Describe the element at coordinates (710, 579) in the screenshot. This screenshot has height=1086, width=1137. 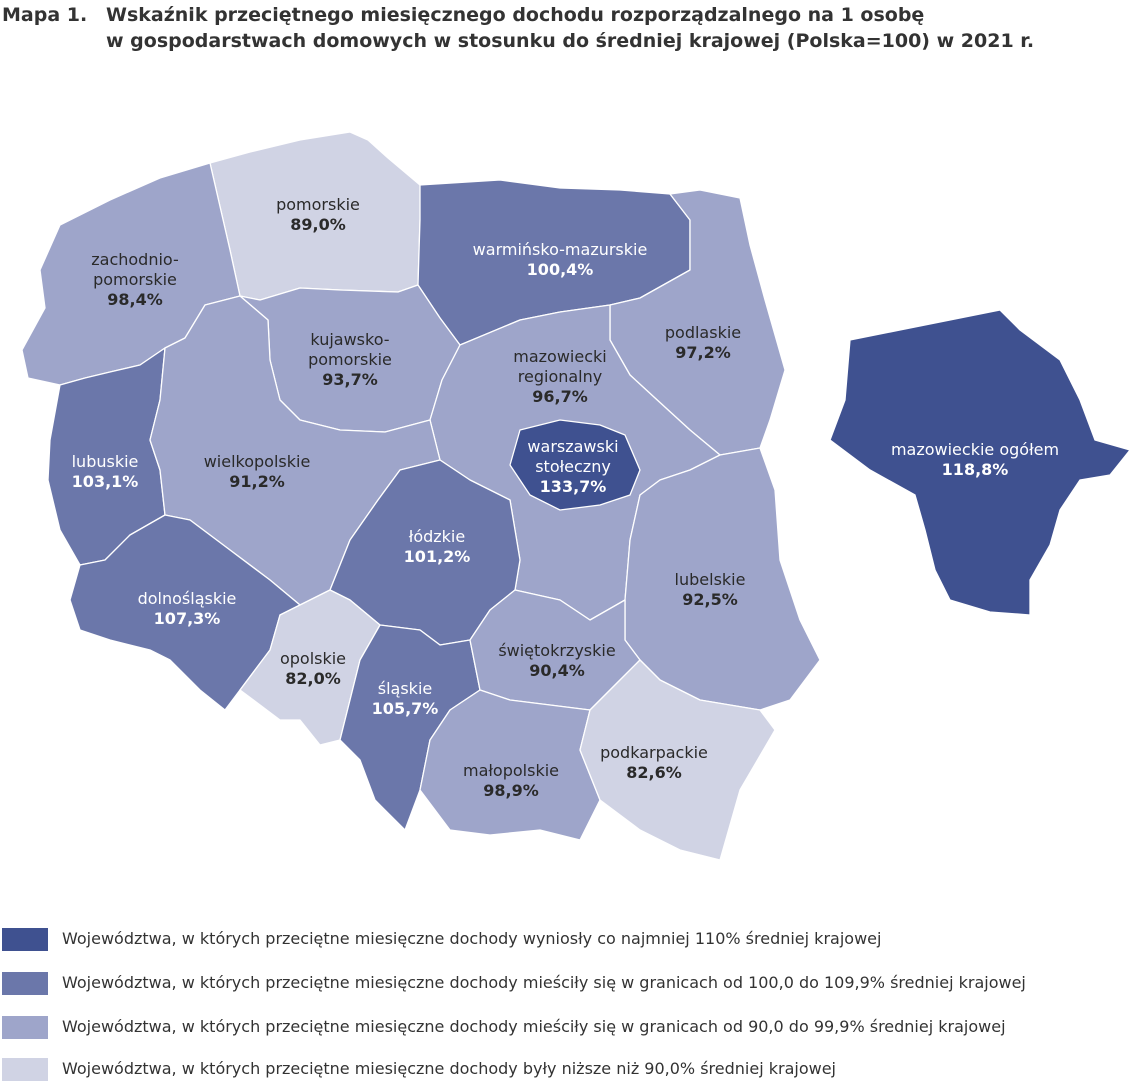
I see `region-label-lubelskie-0: lubelskie` at that location.